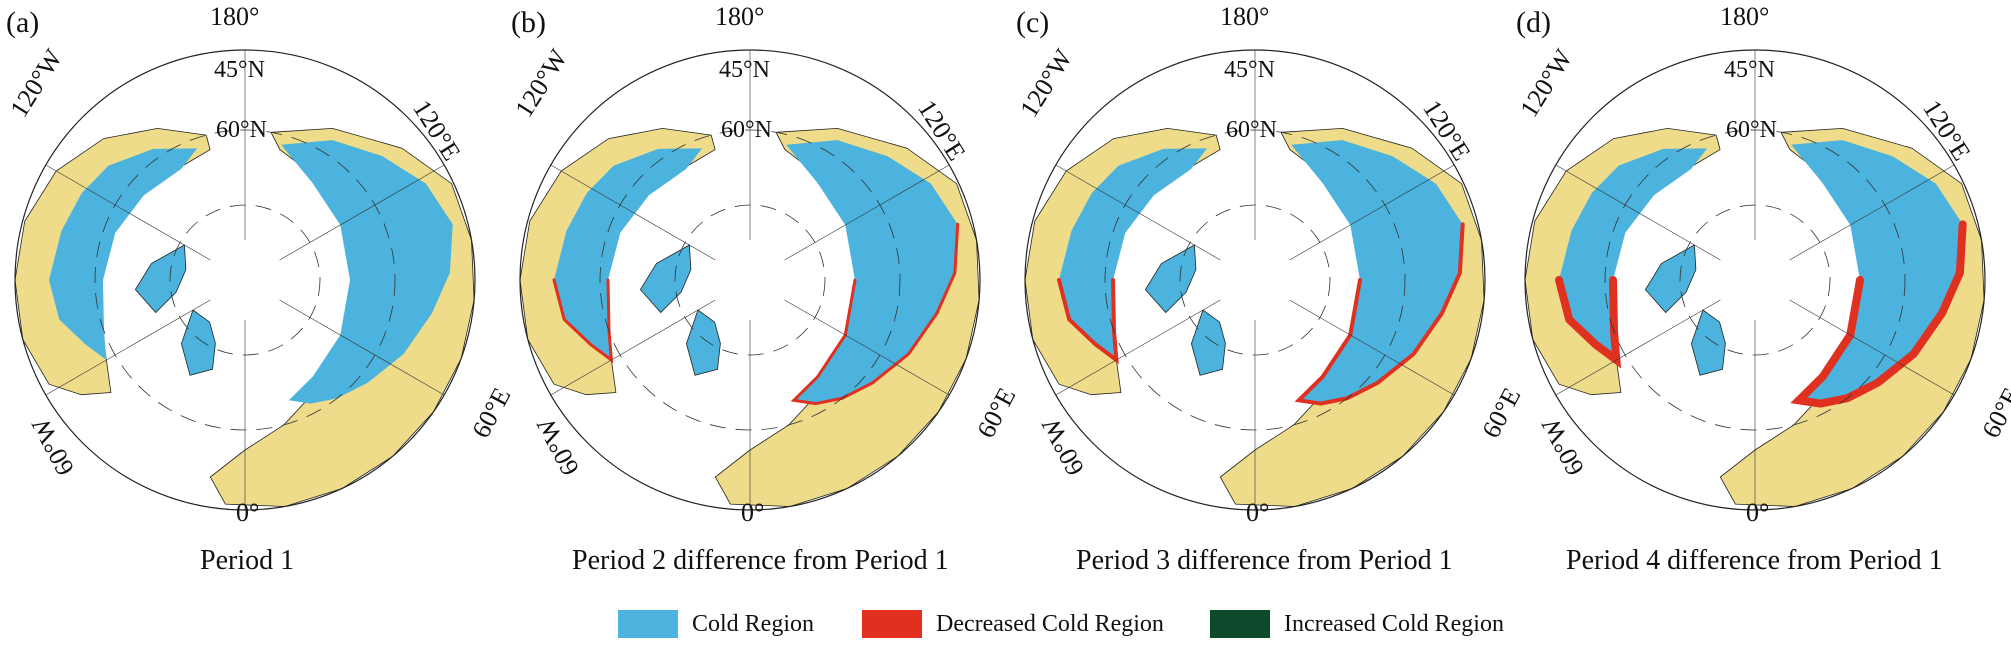  What do you see at coordinates (760, 560) in the screenshot?
I see `panel-caption-b: Period 2 difference from Period 1` at bounding box center [760, 560].